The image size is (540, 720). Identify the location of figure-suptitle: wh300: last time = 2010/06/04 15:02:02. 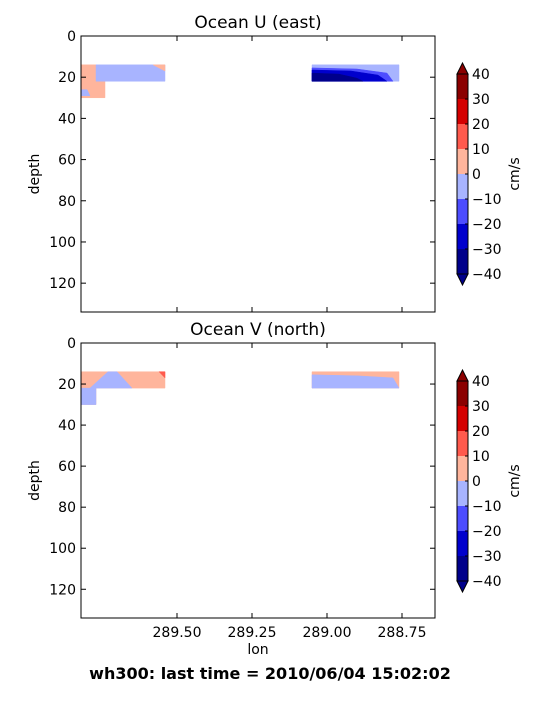
(270, 673).